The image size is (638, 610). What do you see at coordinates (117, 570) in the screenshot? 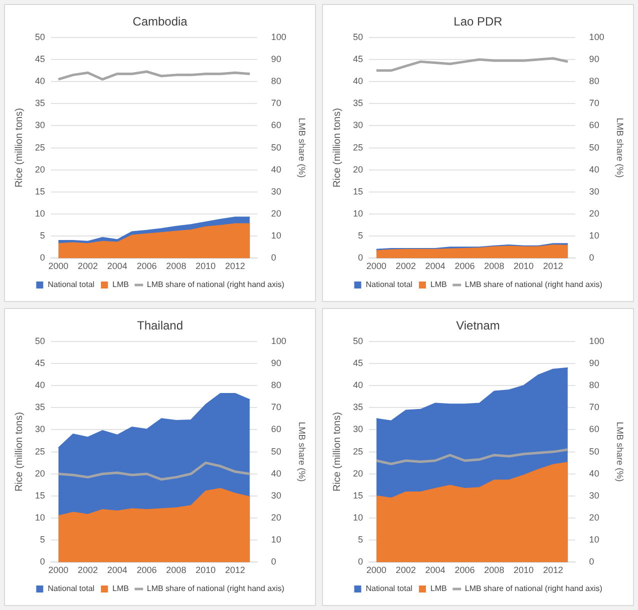
I see `x-tick-label: 2004` at bounding box center [117, 570].